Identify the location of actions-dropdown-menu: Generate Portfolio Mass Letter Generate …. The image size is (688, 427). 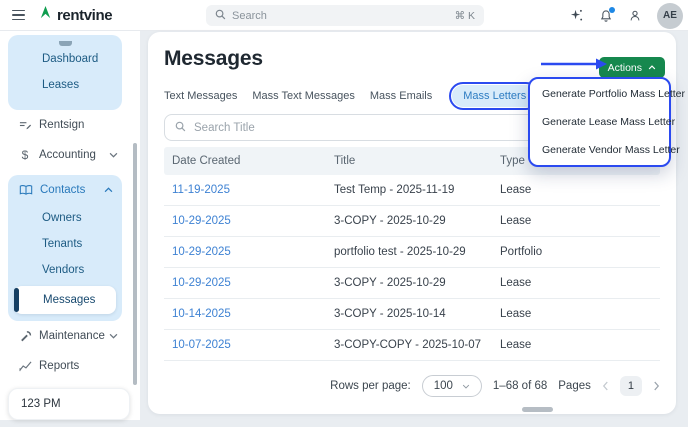
(606, 122).